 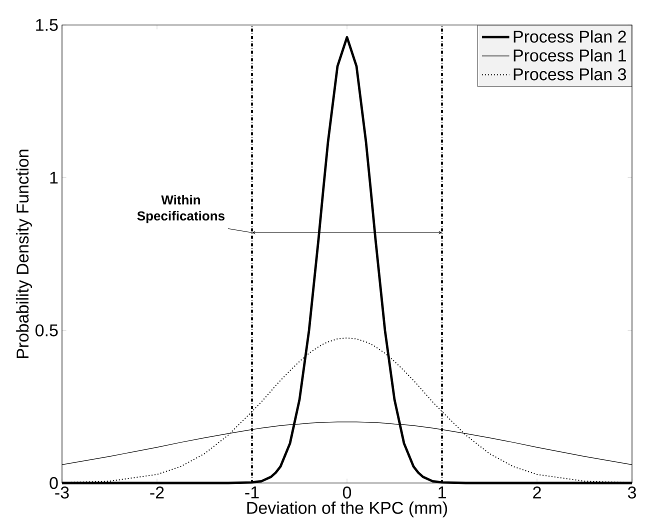 I want to click on legend-label: Process Plan 1, so click(x=570, y=55).